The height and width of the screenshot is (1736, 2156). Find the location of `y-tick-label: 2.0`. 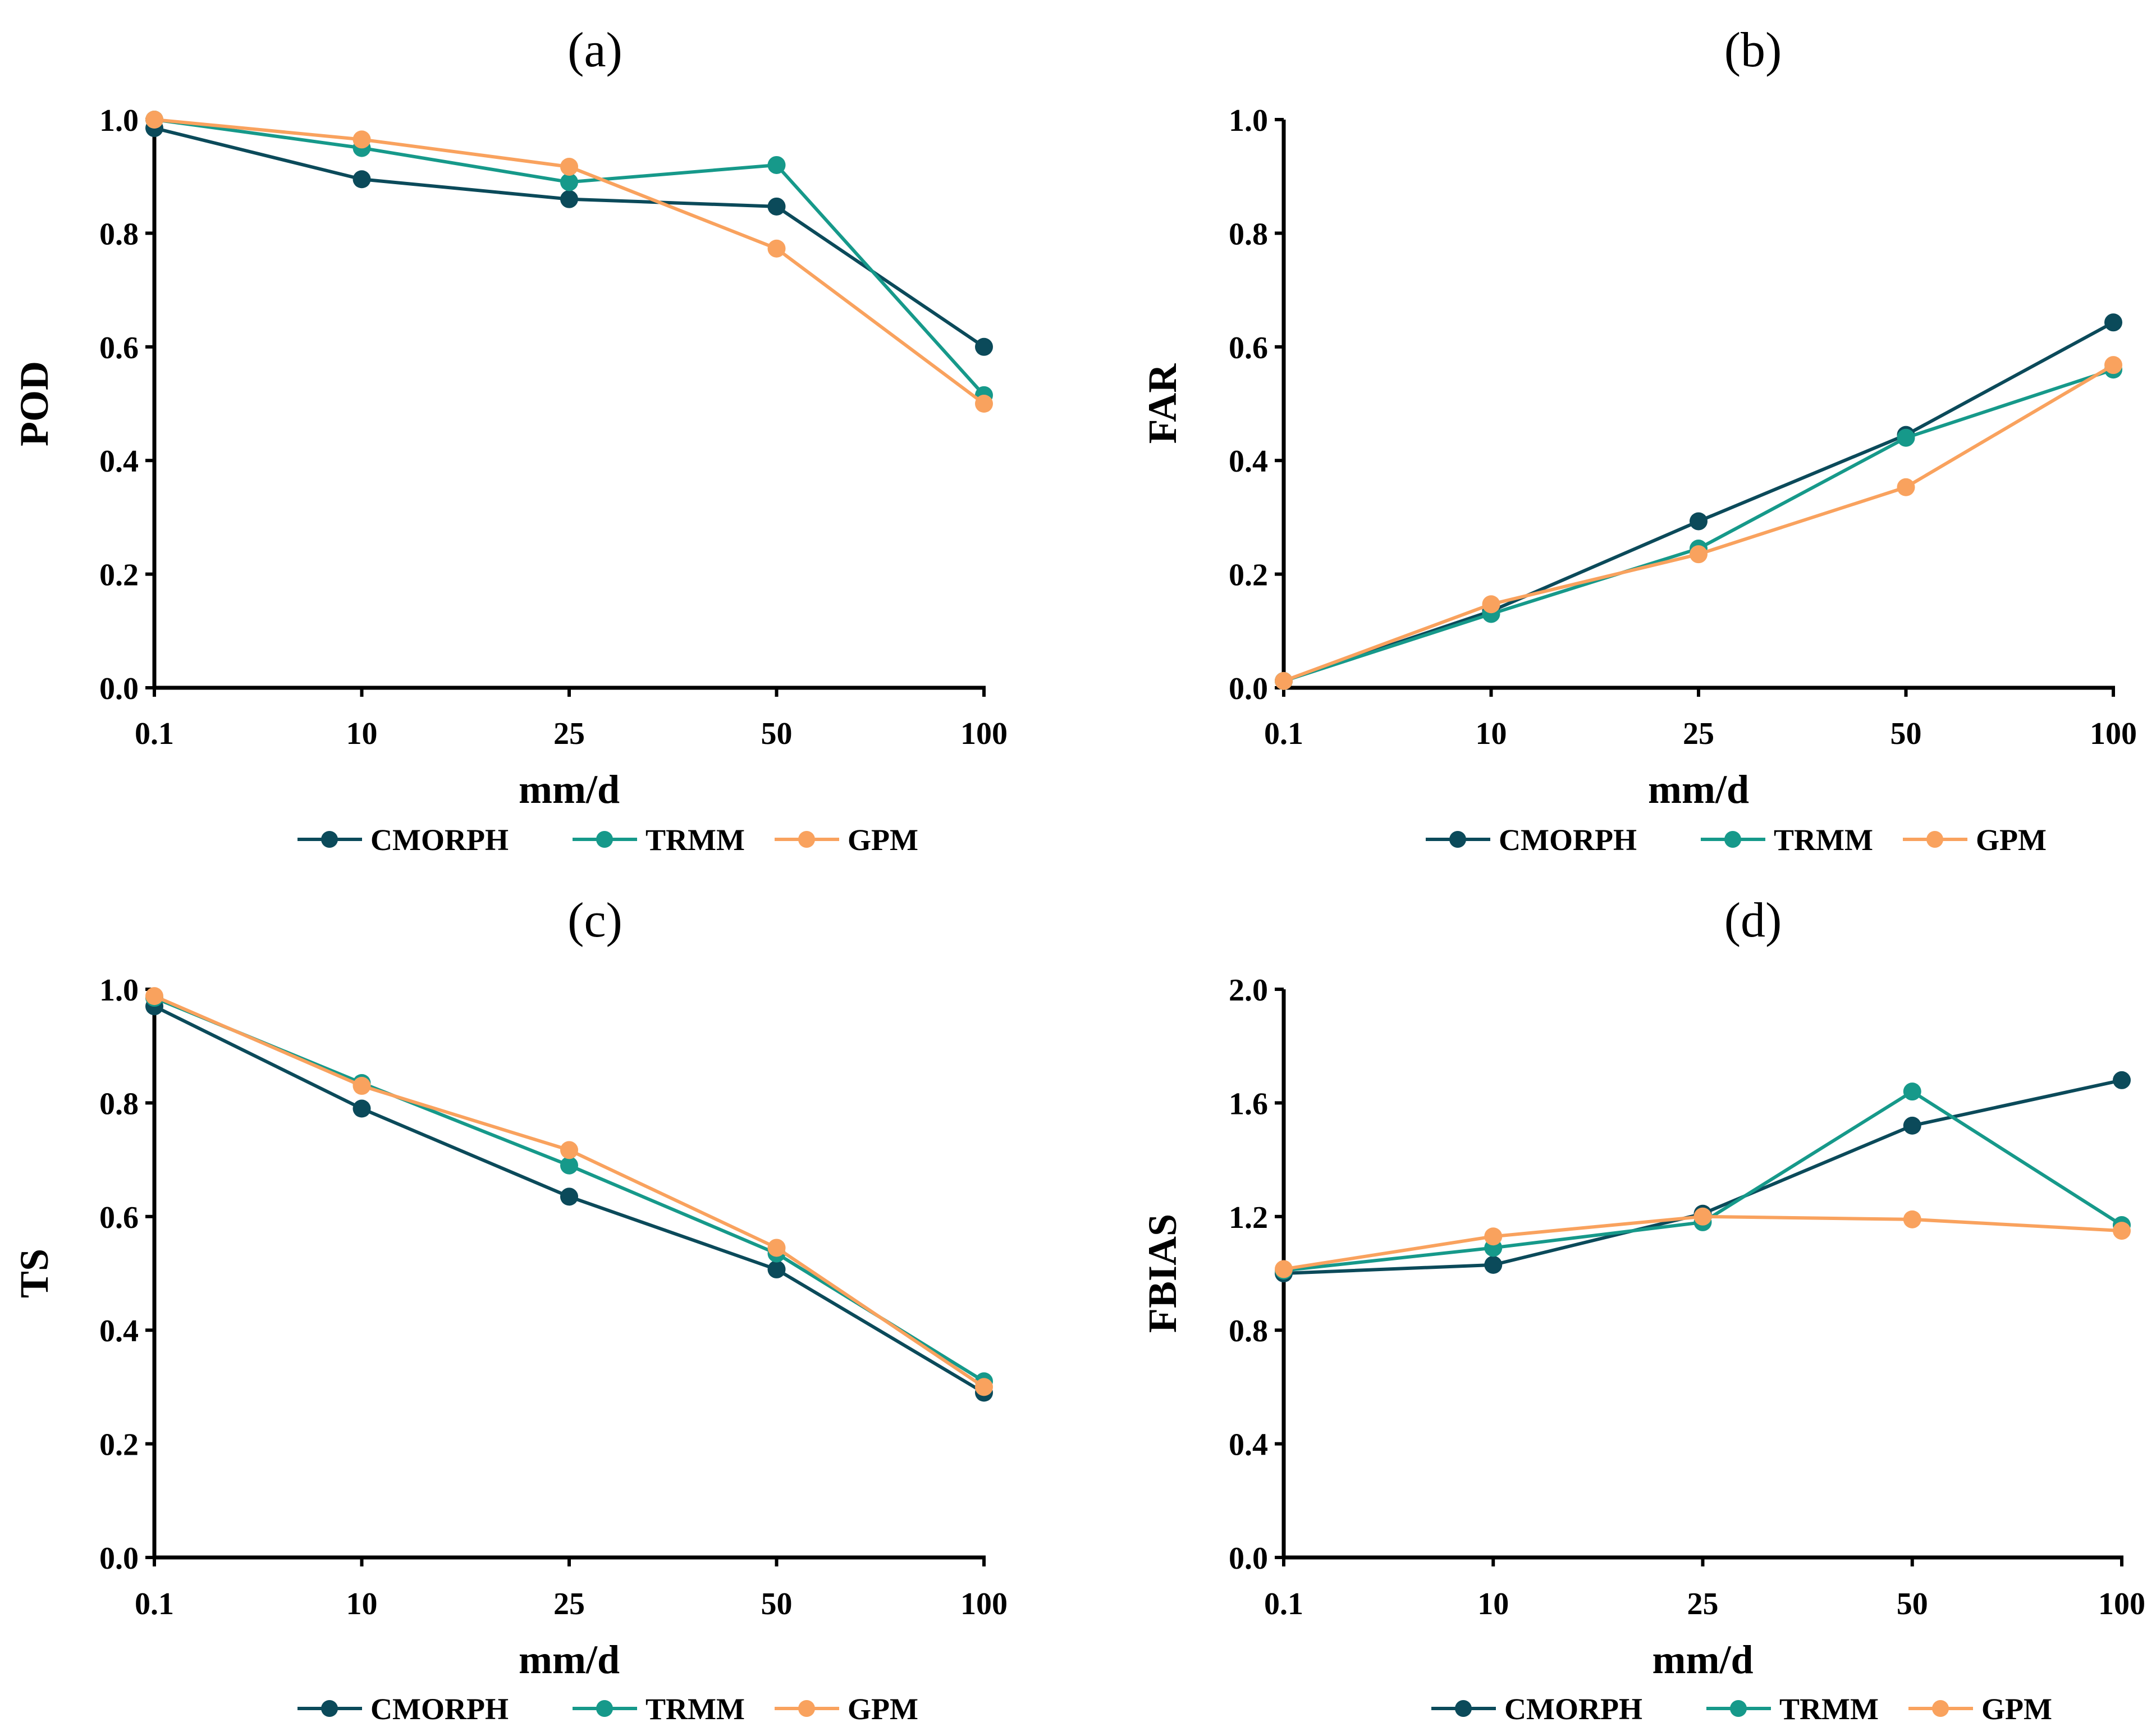

y-tick-label: 2.0 is located at coordinates (1248, 991).